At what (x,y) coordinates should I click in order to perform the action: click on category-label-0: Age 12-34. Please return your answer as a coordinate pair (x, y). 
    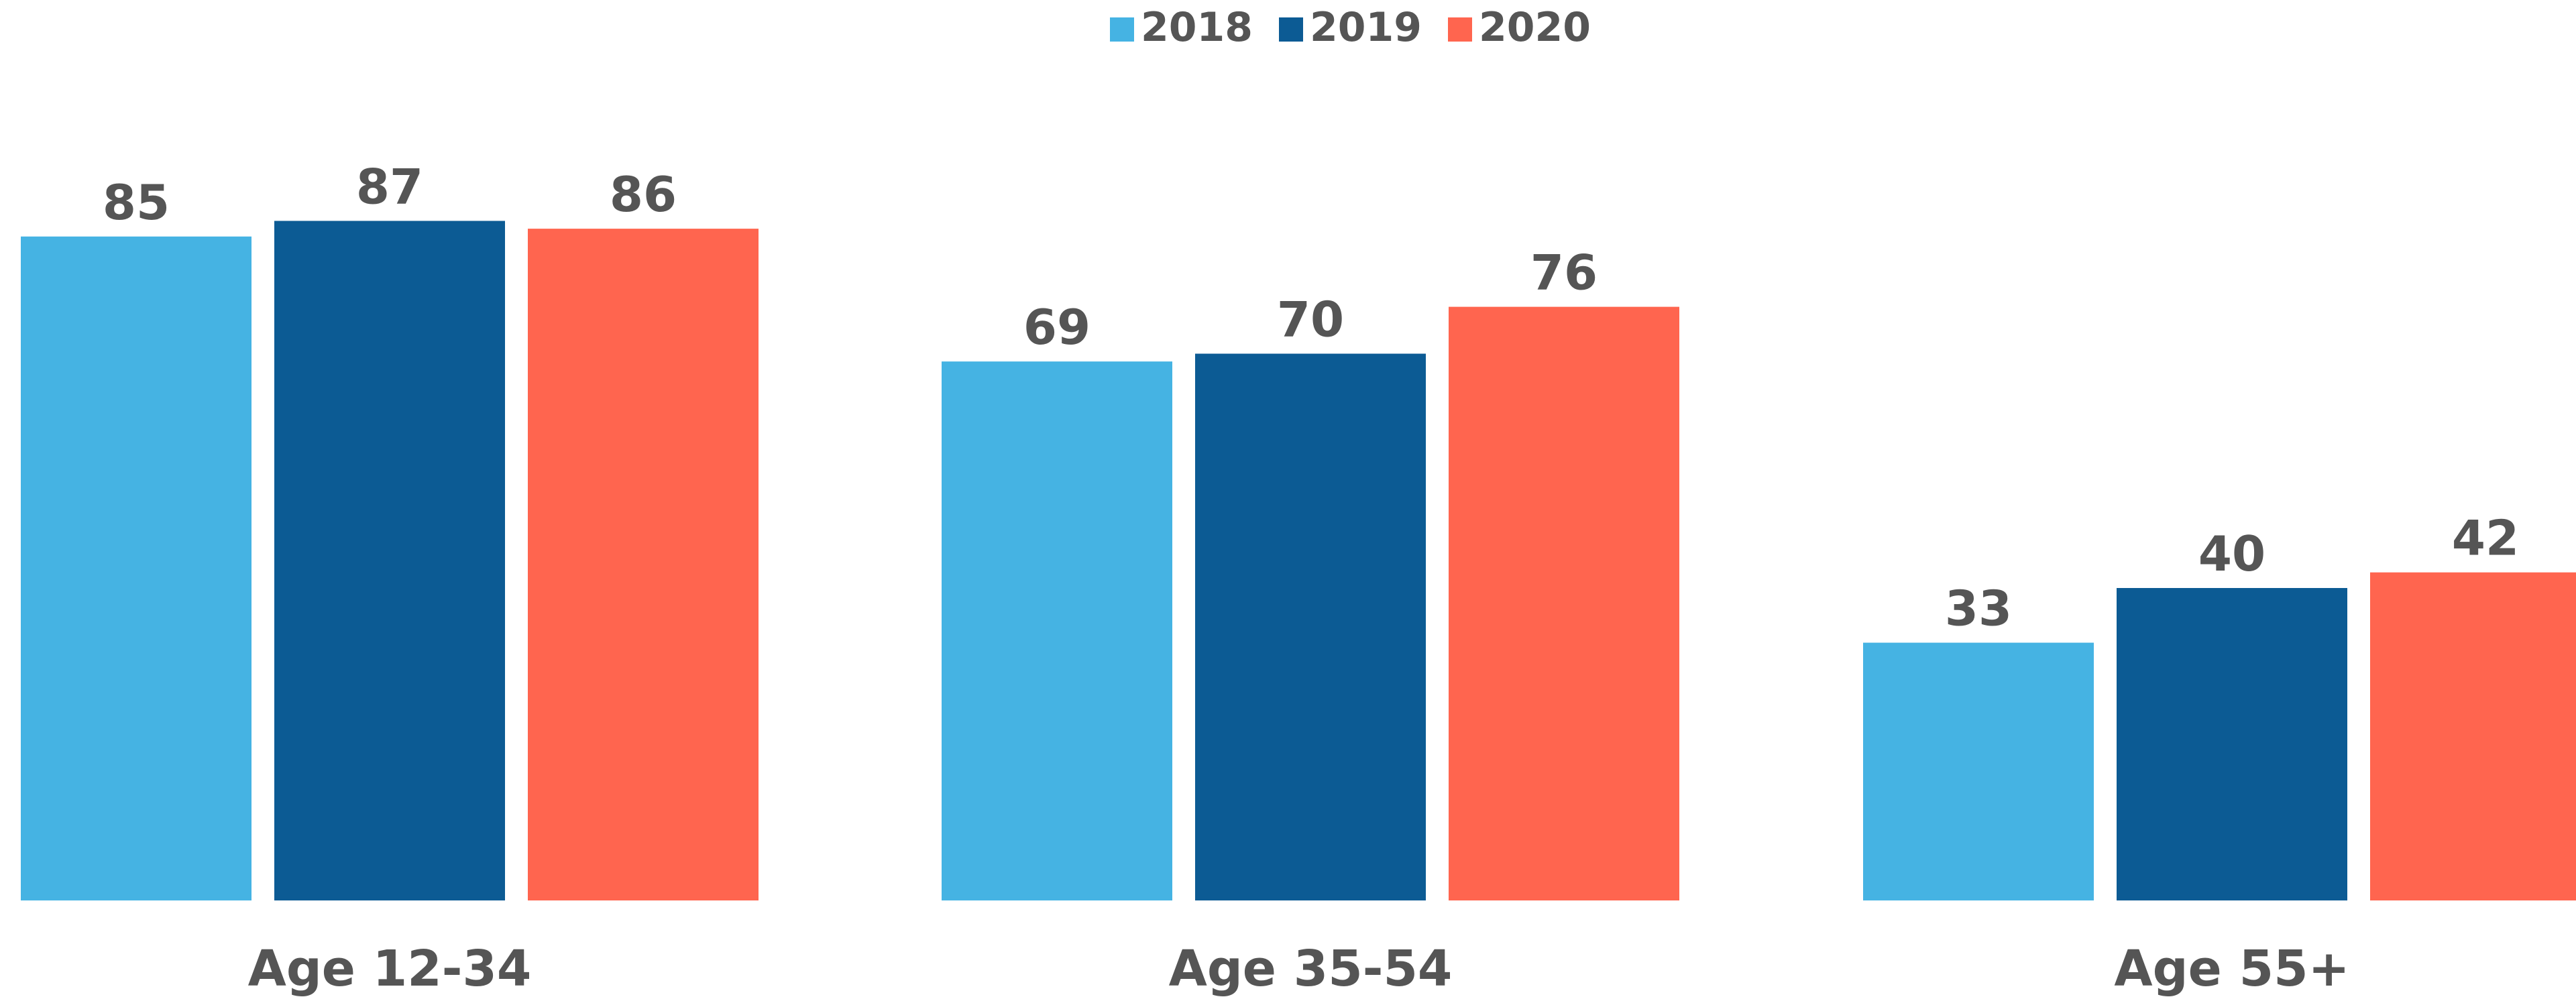
    Looking at the image, I should click on (390, 969).